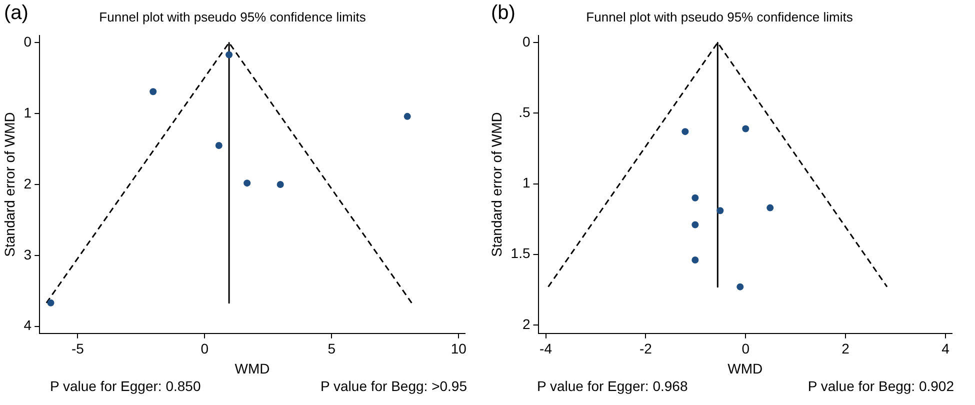 The width and height of the screenshot is (975, 405). What do you see at coordinates (645, 348) in the screenshot?
I see `x-tick-label: -2` at bounding box center [645, 348].